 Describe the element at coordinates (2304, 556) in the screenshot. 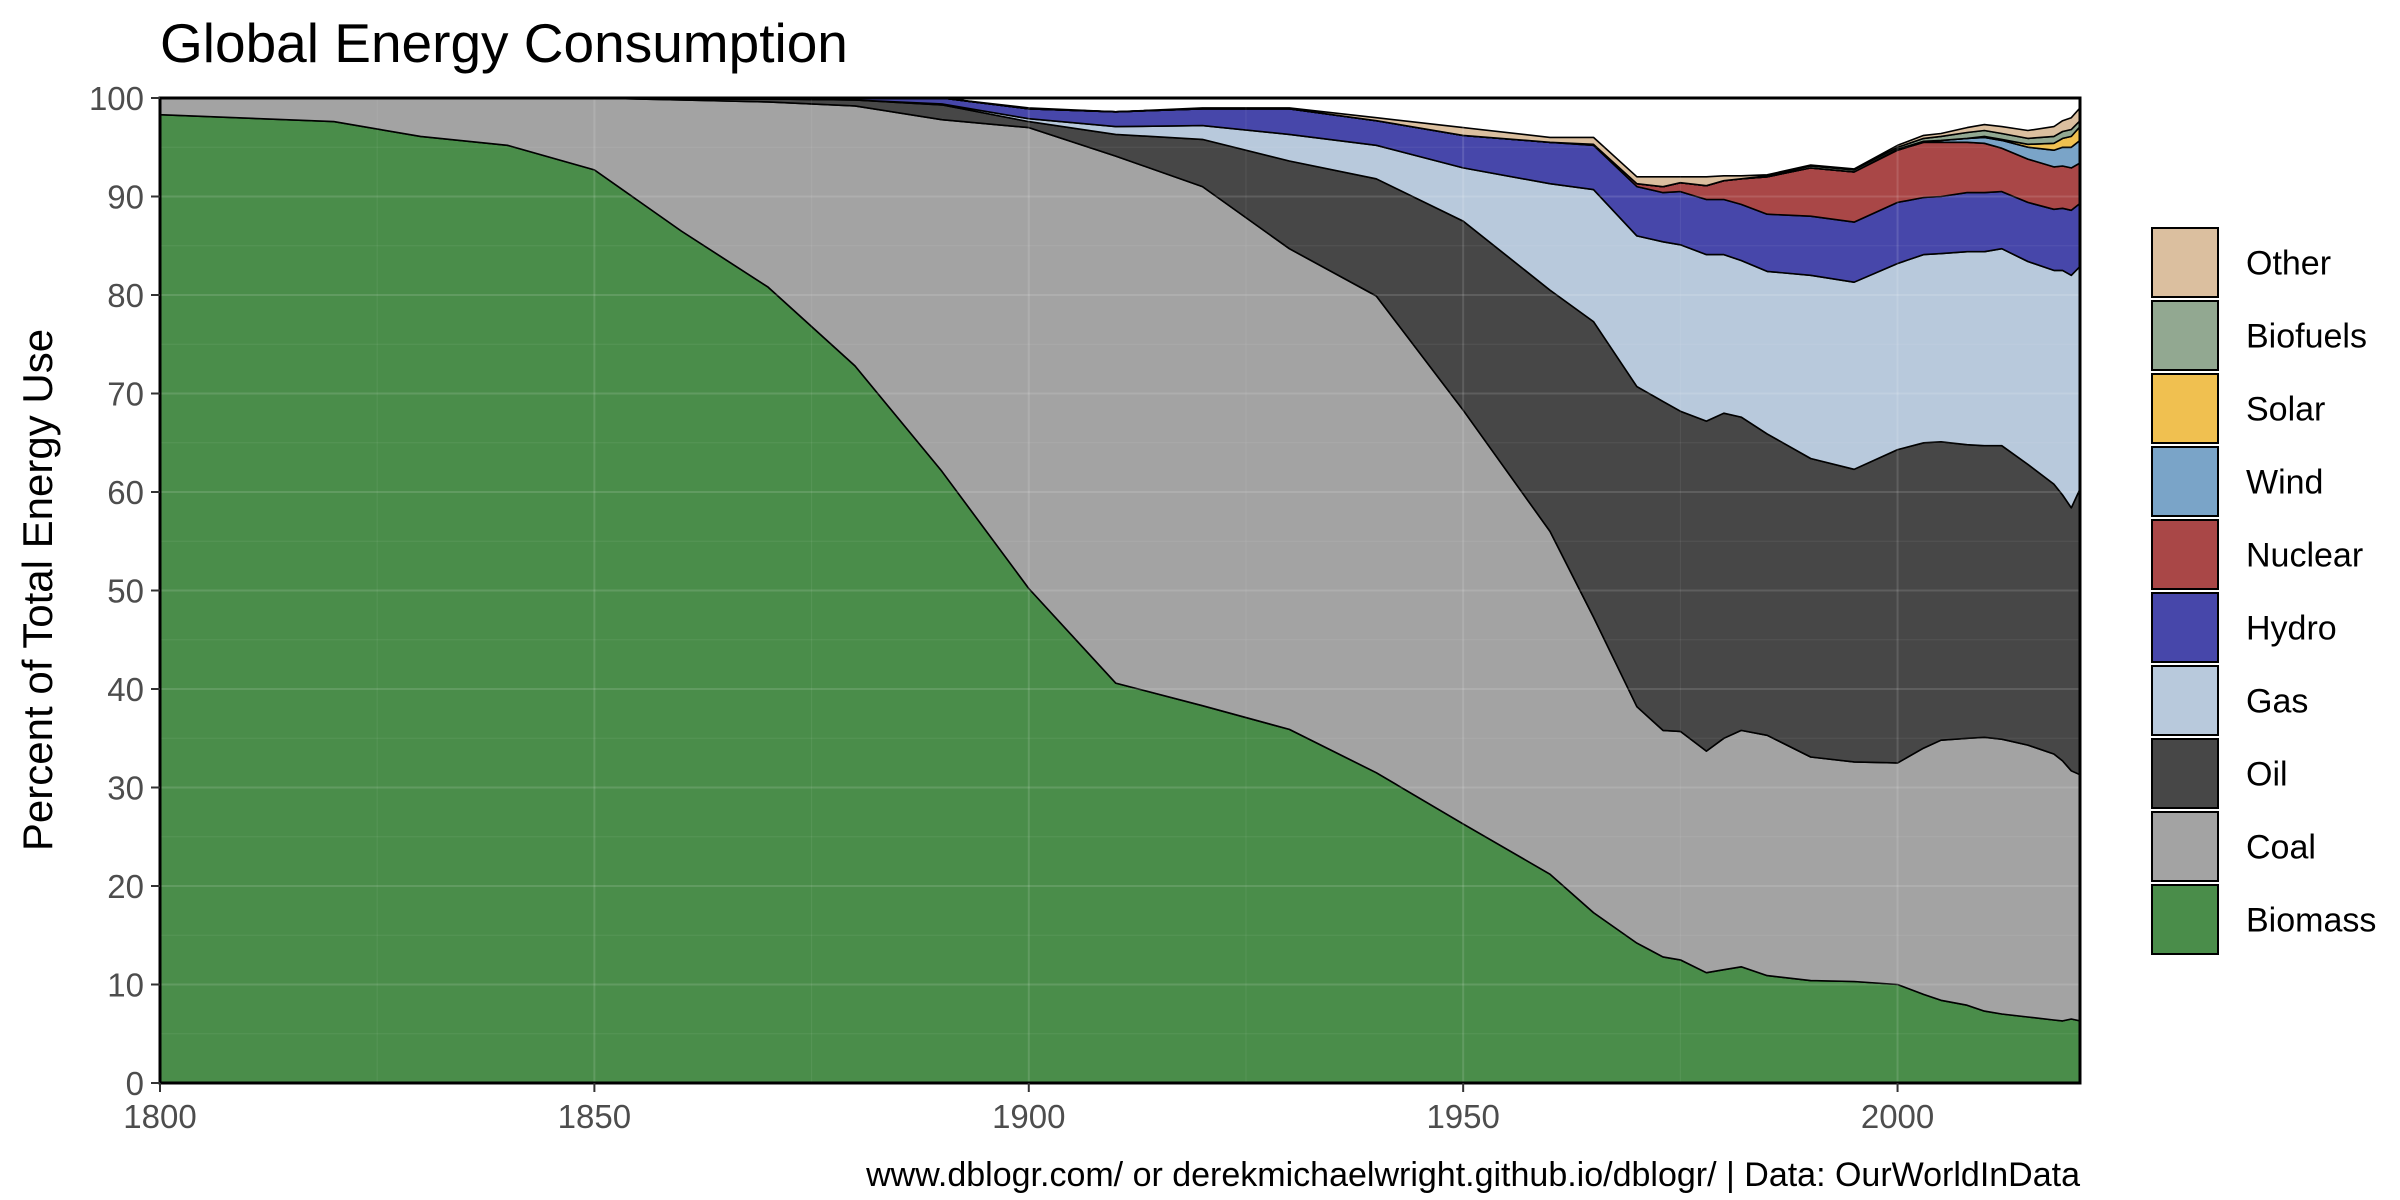

I see `legend-label-nuclear: Nuclear` at that location.